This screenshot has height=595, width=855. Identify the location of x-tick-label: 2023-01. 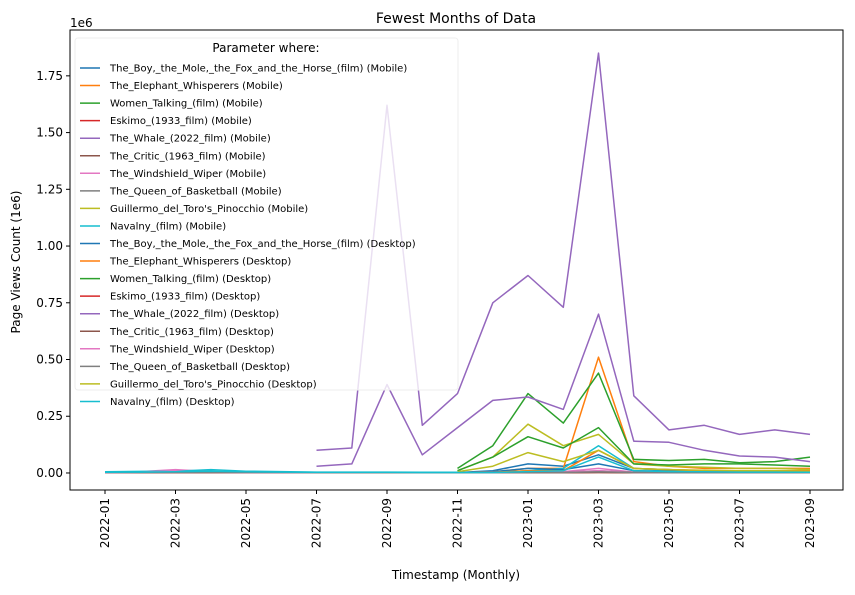
(528, 523).